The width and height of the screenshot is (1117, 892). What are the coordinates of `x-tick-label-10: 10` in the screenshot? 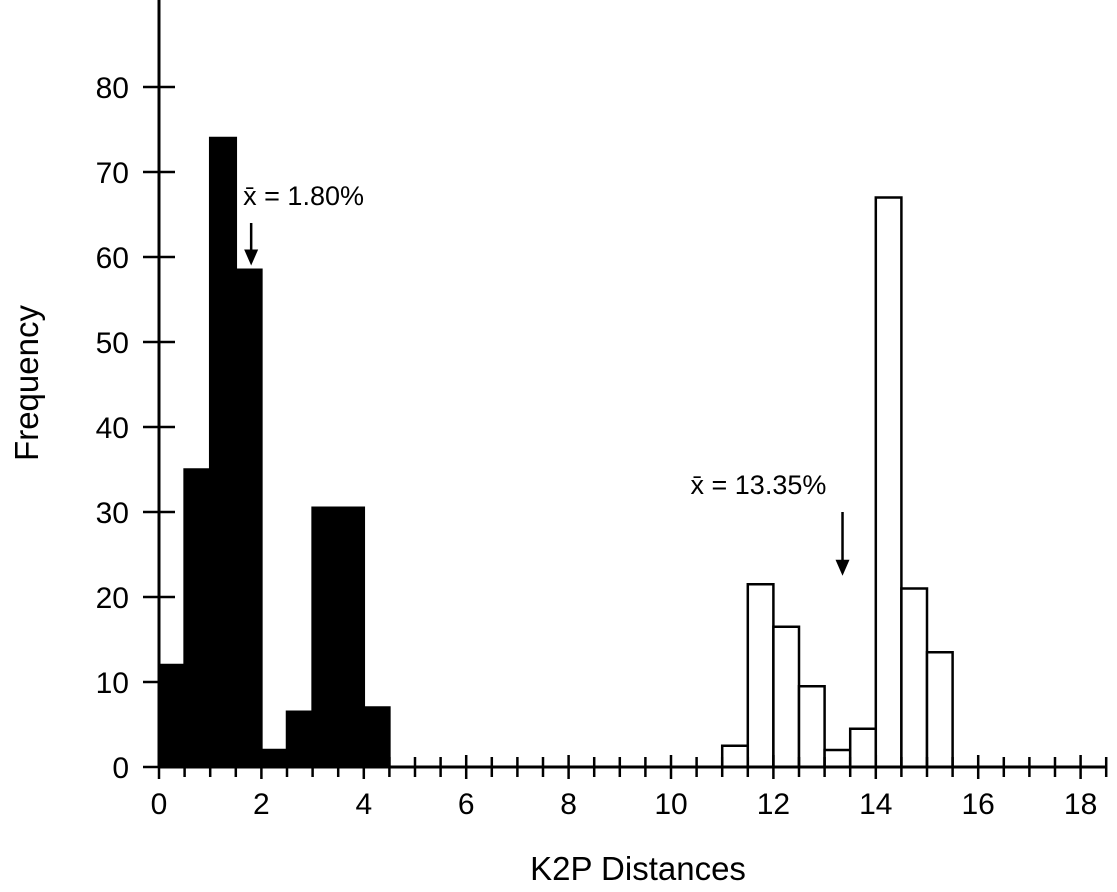 It's located at (670, 804).